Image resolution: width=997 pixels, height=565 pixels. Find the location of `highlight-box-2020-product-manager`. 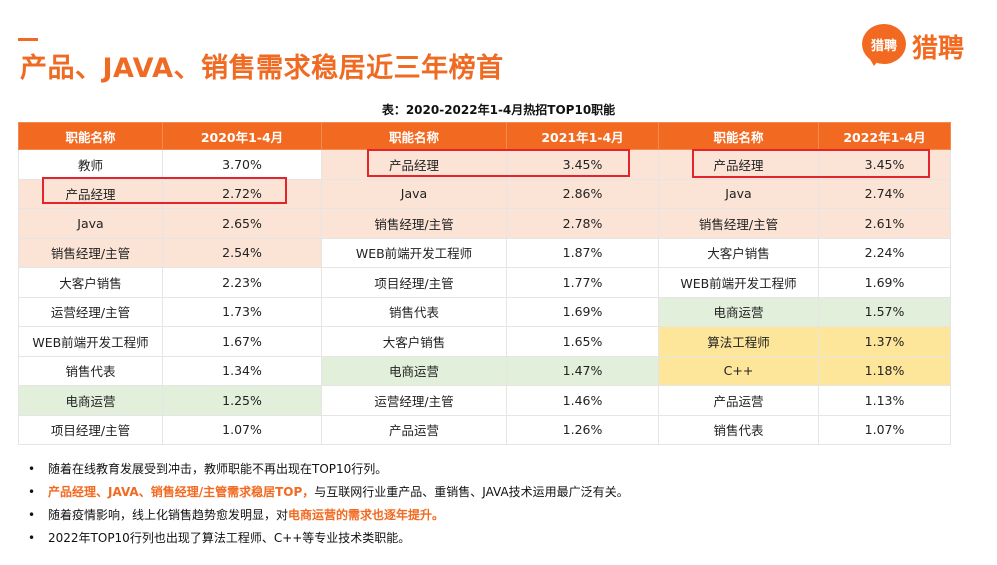

highlight-box-2020-product-manager is located at coordinates (164, 190).